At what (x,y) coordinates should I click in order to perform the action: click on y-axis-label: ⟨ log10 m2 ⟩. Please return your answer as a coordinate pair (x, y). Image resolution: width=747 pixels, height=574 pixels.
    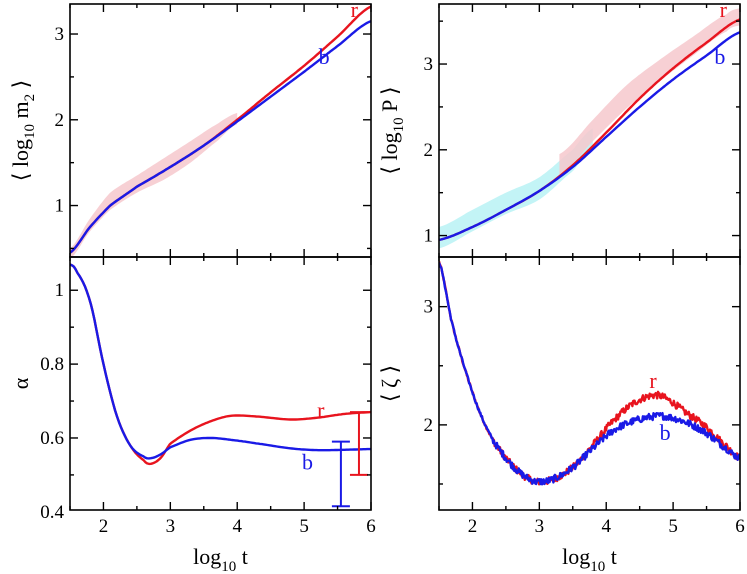
    Looking at the image, I should click on (23, 130).